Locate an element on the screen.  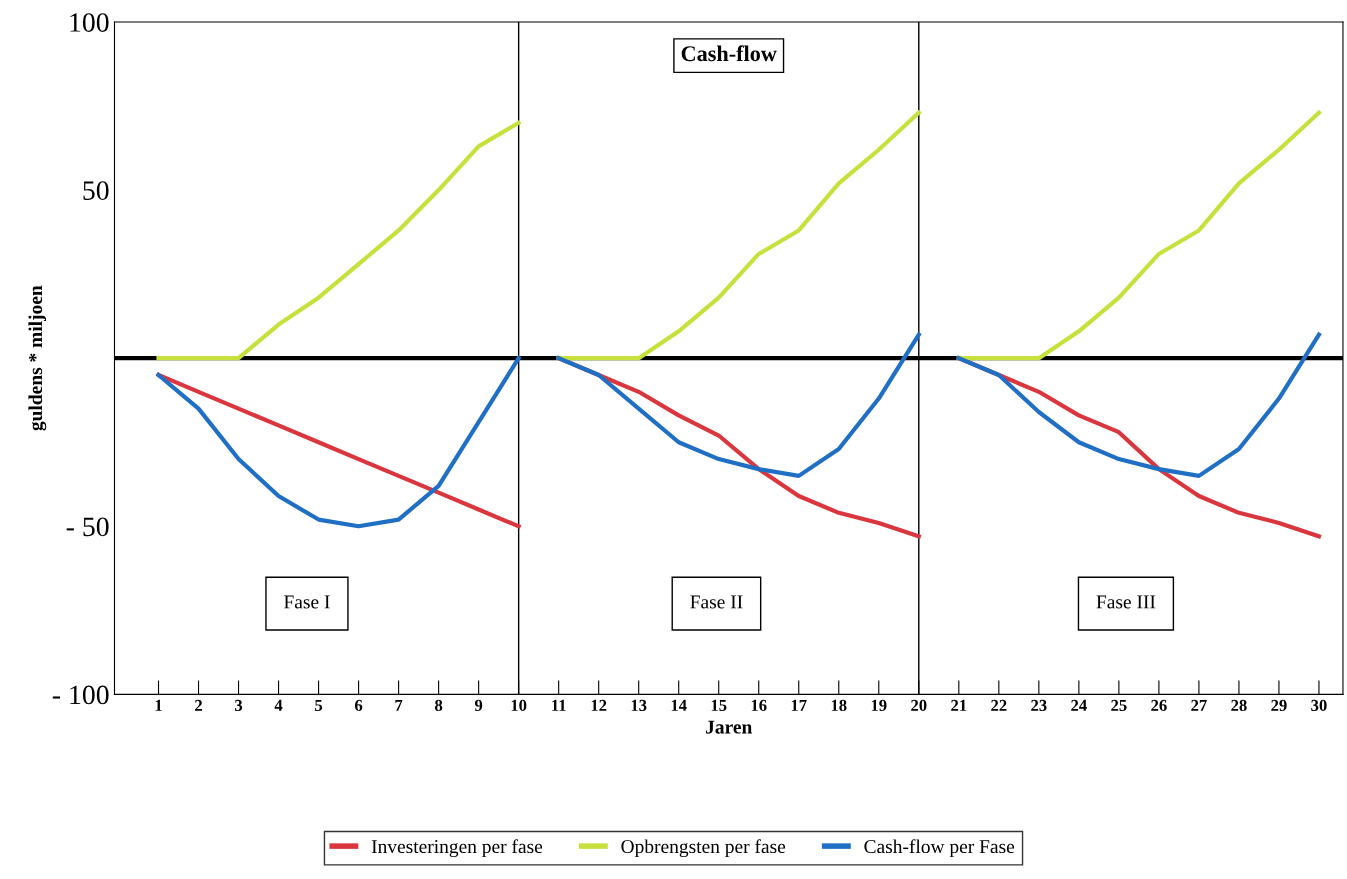
x-tick-label: 9 is located at coordinates (478, 705).